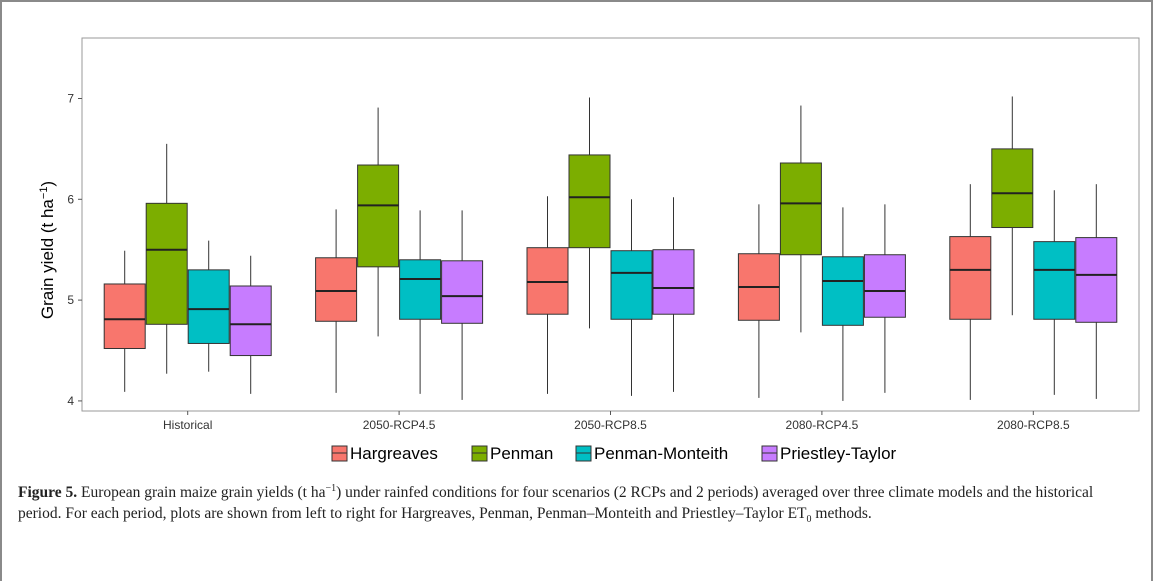 This screenshot has height=581, width=1153. What do you see at coordinates (809, 520) in the screenshot?
I see `caption-sub-1: 0` at bounding box center [809, 520].